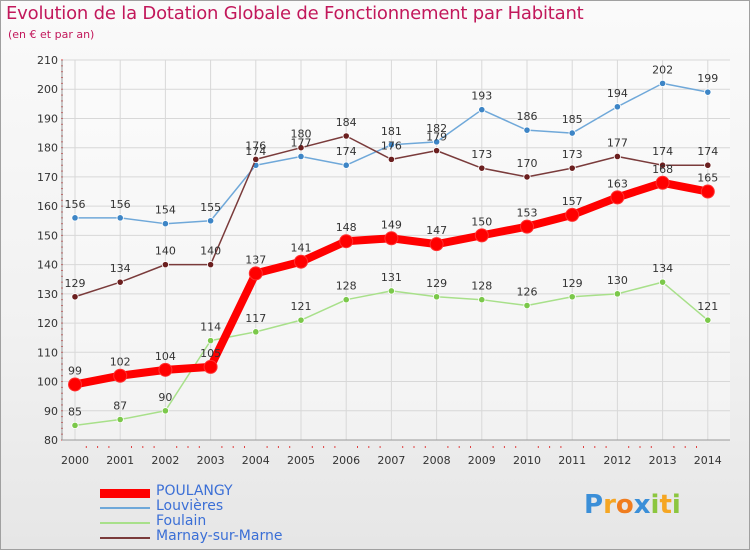  What do you see at coordinates (47, 206) in the screenshot?
I see `y-tick-label: 160` at bounding box center [47, 206].